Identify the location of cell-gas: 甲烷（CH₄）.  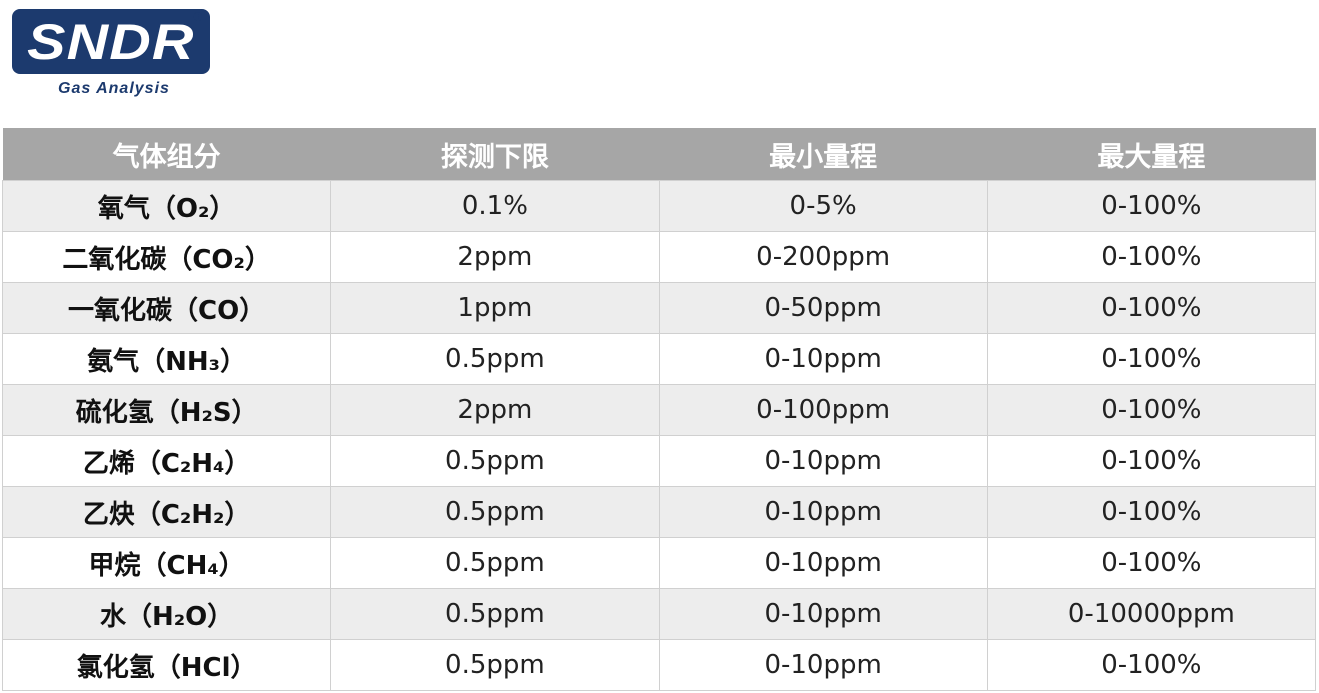
(166, 563).